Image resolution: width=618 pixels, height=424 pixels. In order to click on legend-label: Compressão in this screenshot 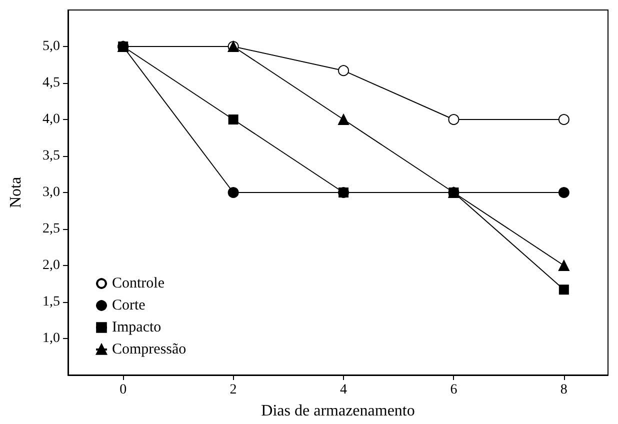, I will do `click(149, 350)`.